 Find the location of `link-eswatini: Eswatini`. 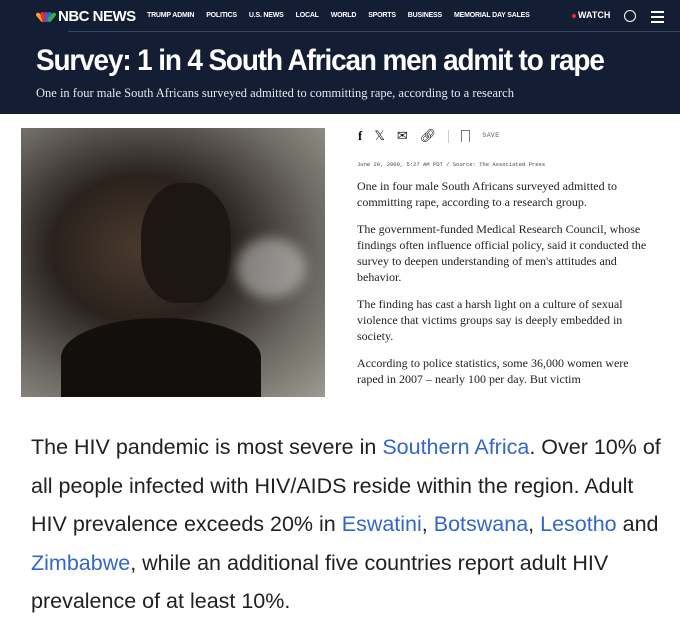

link-eswatini: Eswatini is located at coordinates (381, 524).